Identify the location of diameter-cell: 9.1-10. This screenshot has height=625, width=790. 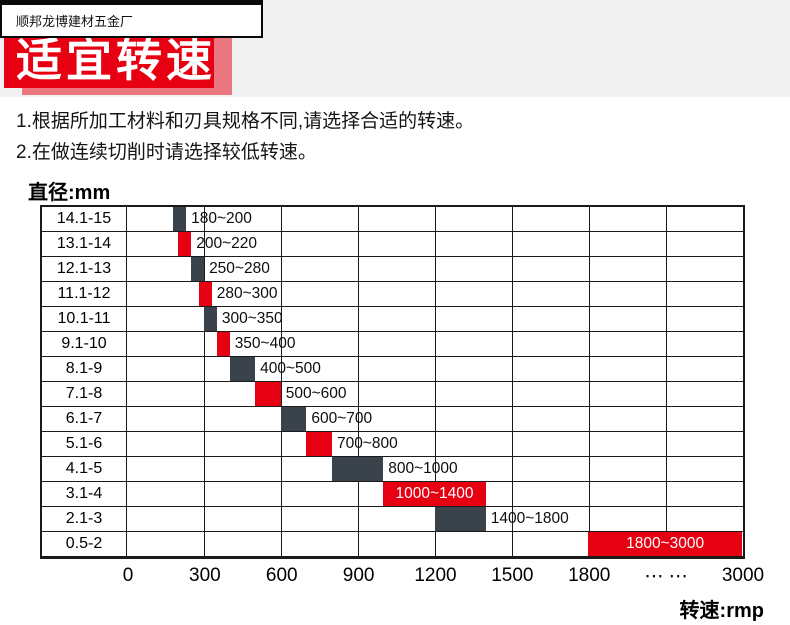
(84, 344).